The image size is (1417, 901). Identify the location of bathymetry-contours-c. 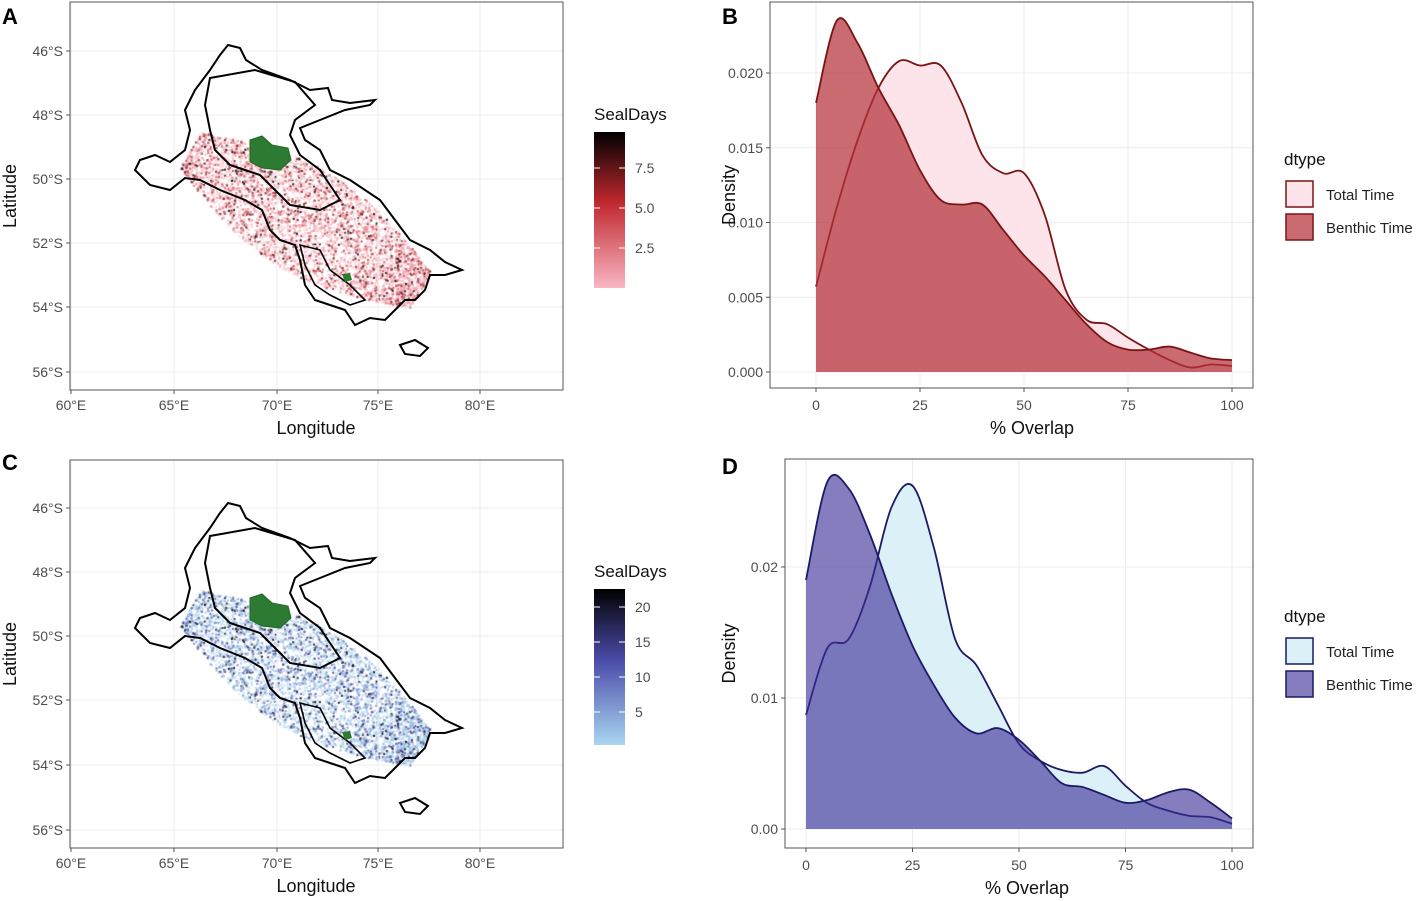
(298, 658).